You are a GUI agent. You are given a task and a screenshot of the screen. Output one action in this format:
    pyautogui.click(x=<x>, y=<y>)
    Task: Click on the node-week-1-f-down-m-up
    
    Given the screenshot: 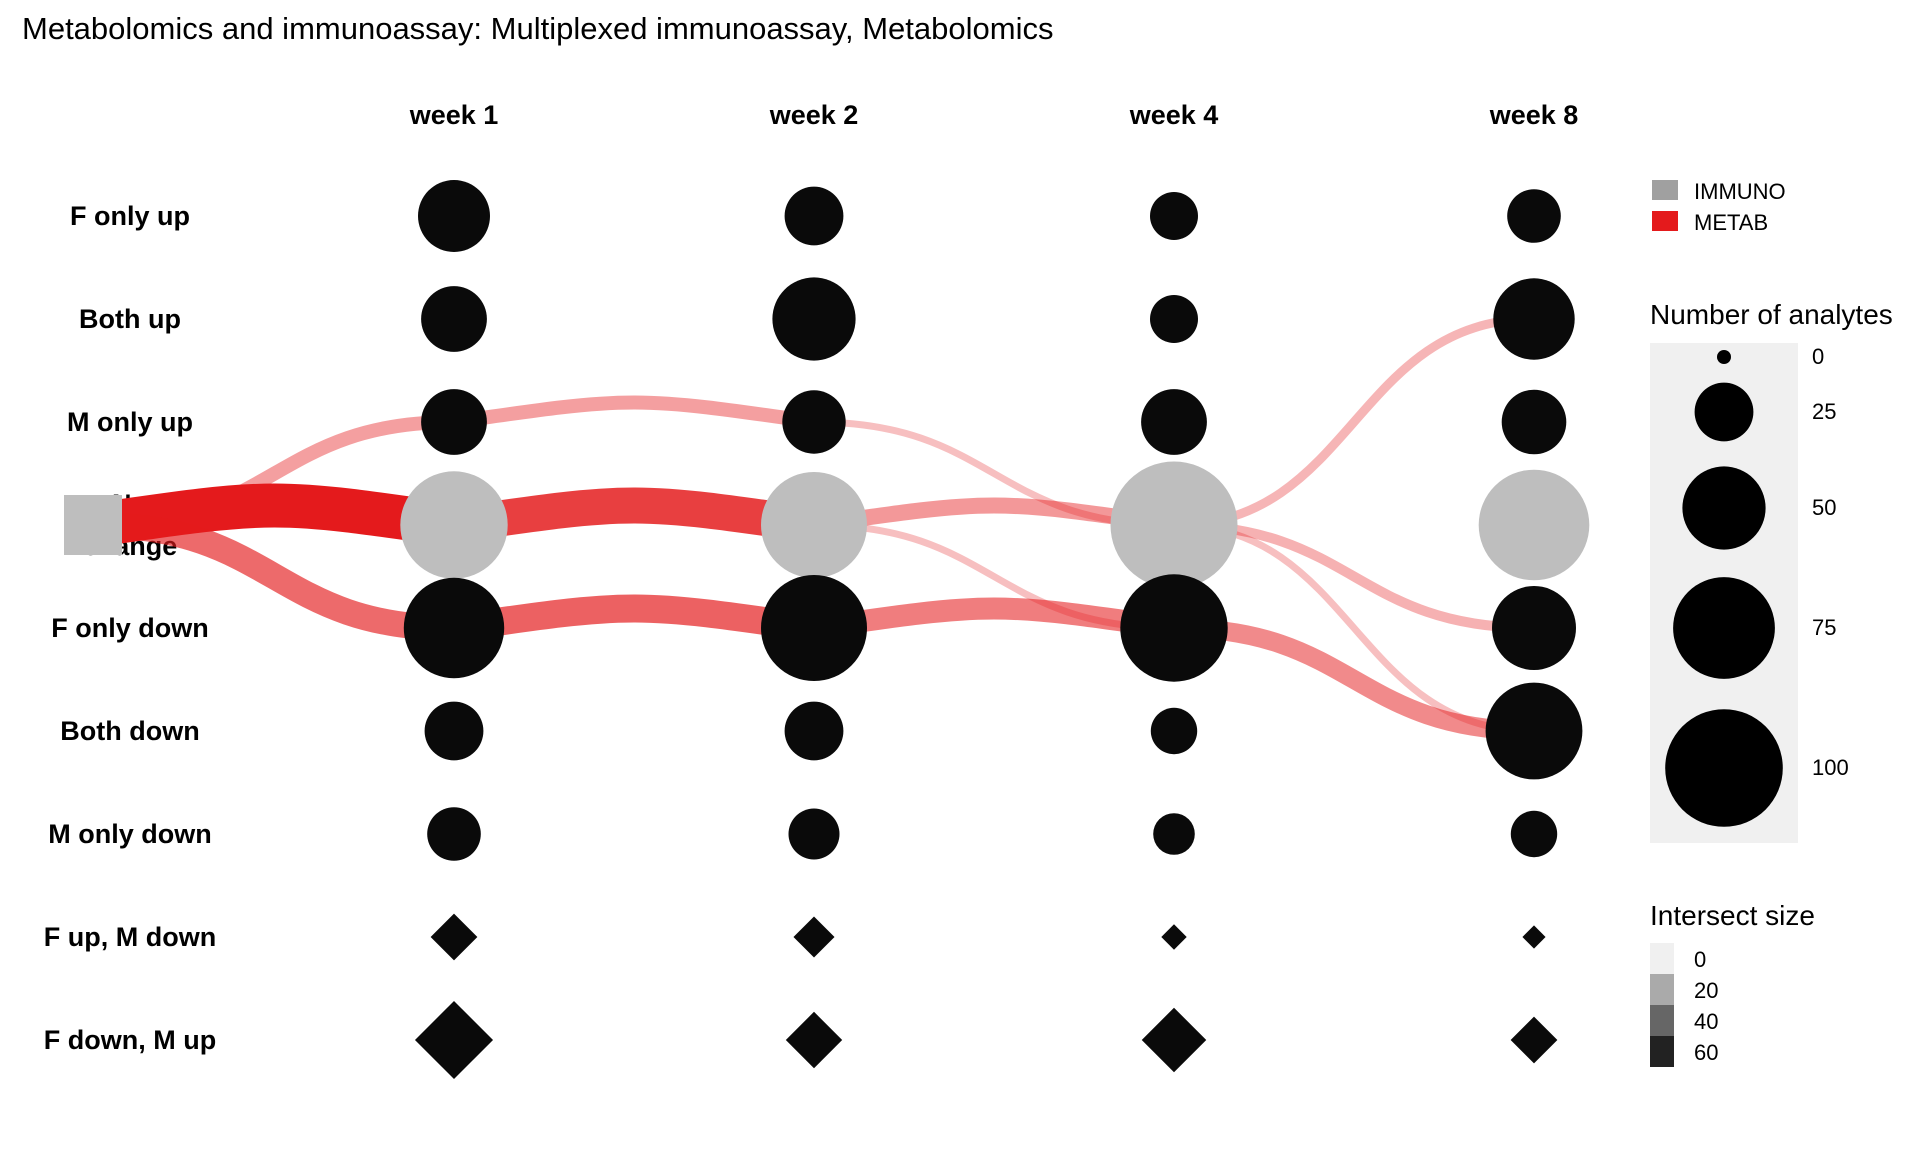 What is the action you would take?
    pyautogui.click(x=454, y=1040)
    